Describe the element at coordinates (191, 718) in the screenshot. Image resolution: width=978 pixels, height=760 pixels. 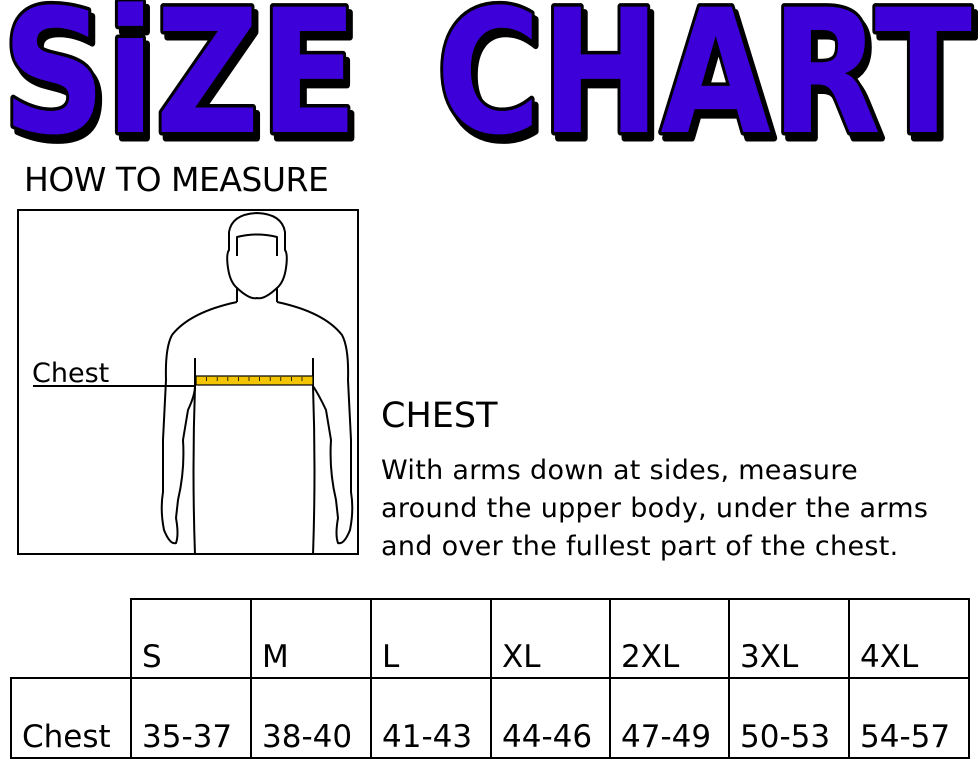
I see `chest-value-s: 35-37` at that location.